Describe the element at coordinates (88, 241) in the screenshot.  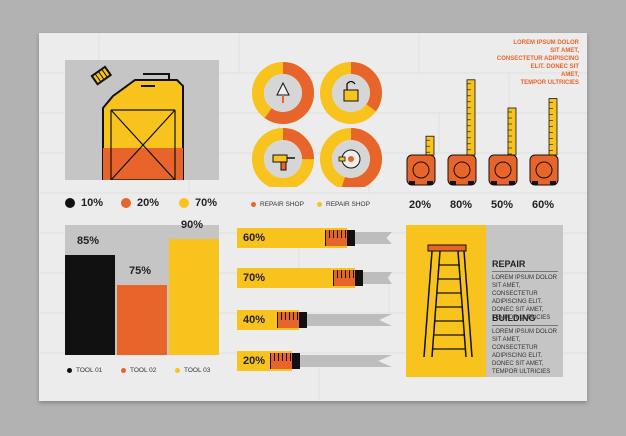
I see `tool-bar-label-1: 85%` at that location.